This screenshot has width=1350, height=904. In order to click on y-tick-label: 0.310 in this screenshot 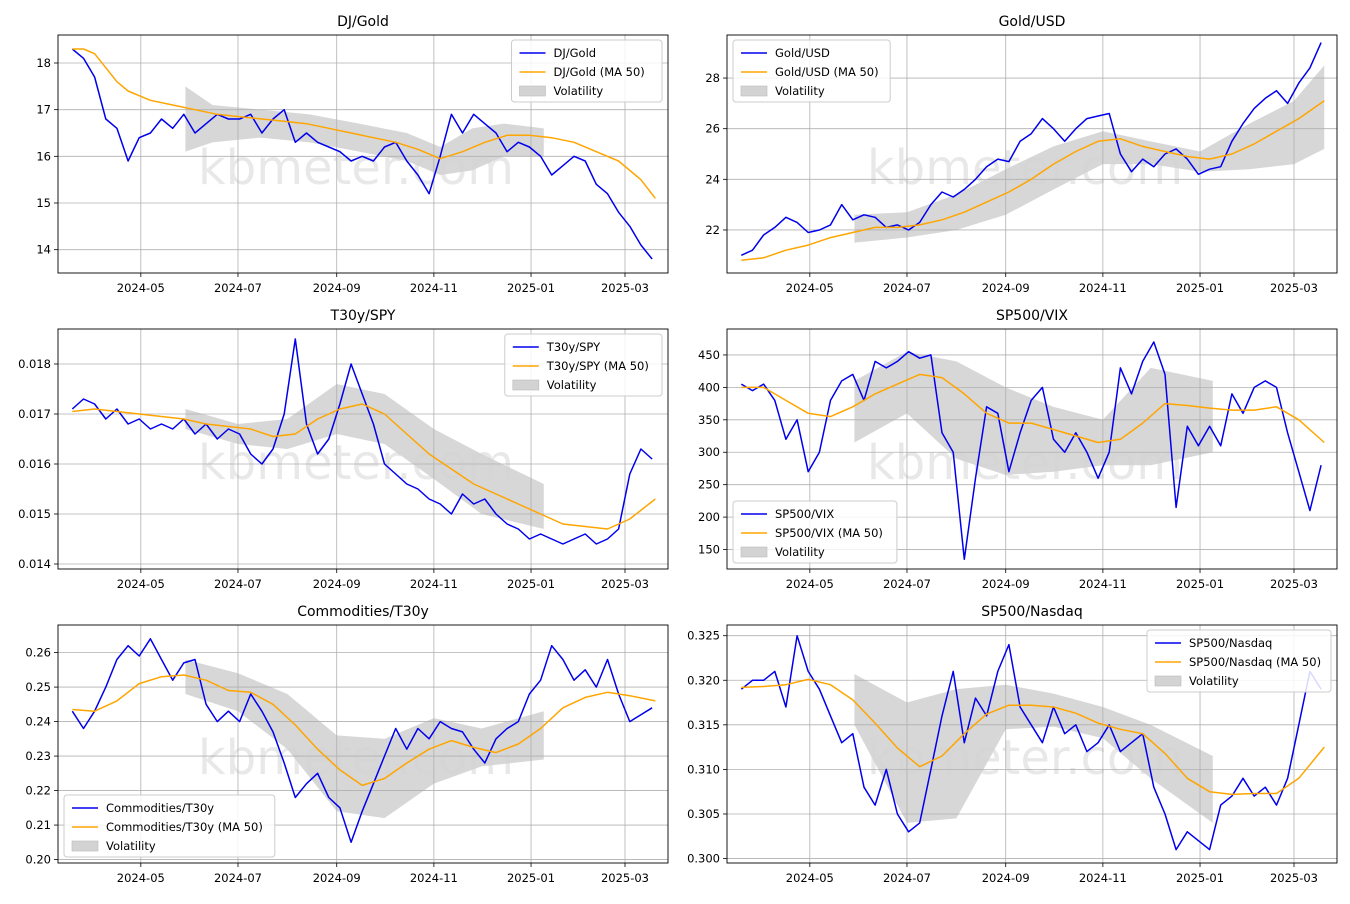, I will do `click(703, 769)`.